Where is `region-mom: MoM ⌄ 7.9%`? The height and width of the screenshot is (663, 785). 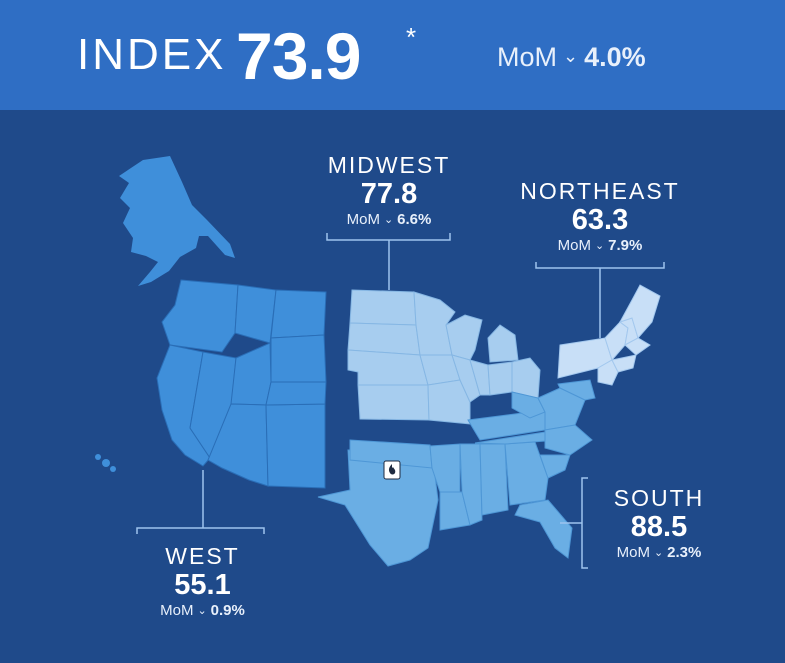 region-mom: MoM ⌄ 7.9% is located at coordinates (600, 246).